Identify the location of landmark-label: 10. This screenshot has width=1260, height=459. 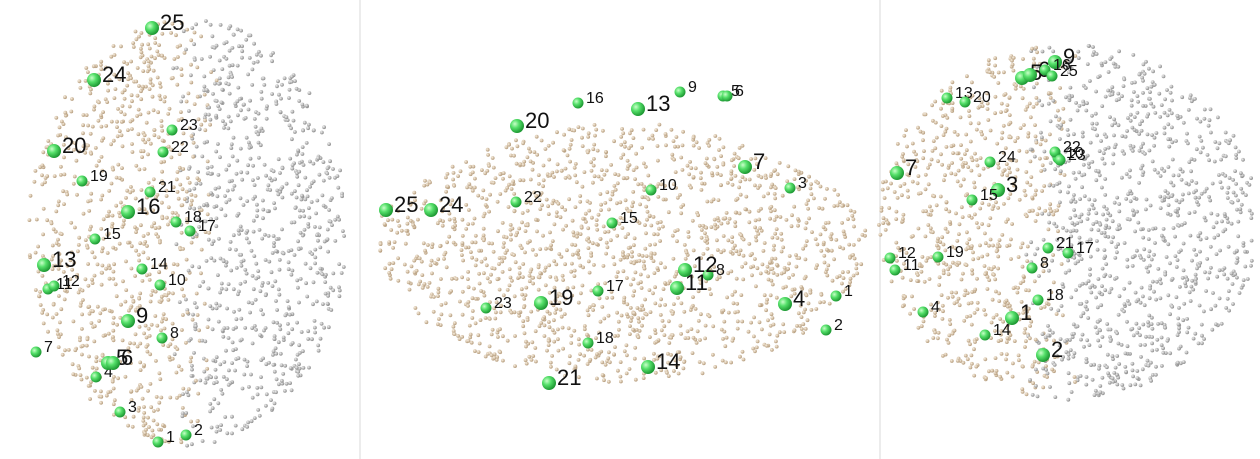
(177, 280).